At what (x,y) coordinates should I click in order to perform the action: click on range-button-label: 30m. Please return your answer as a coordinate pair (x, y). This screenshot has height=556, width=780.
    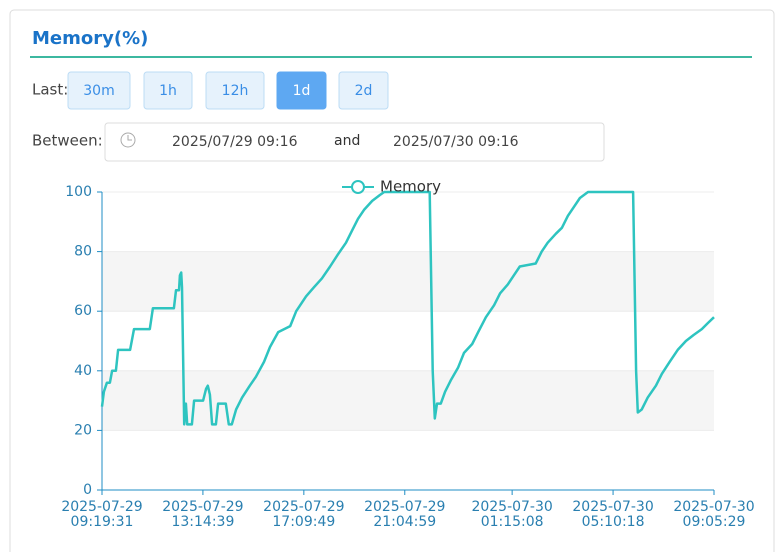
    Looking at the image, I should click on (98, 91).